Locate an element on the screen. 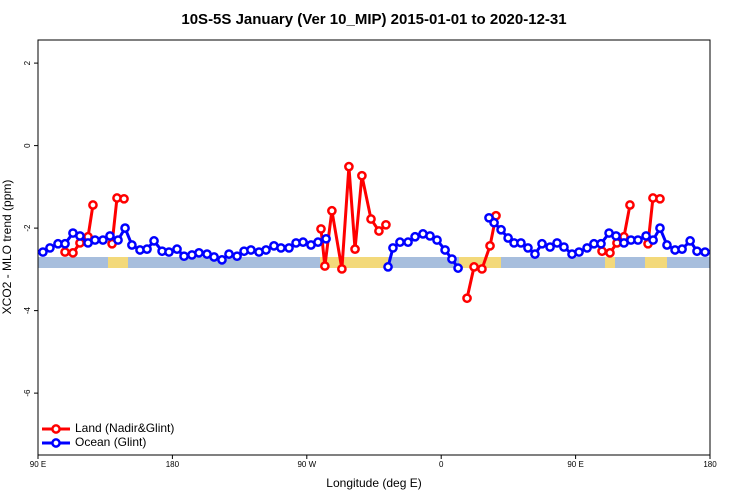 This screenshot has width=750, height=500. y-tick-label: -2 is located at coordinates (27, 228).